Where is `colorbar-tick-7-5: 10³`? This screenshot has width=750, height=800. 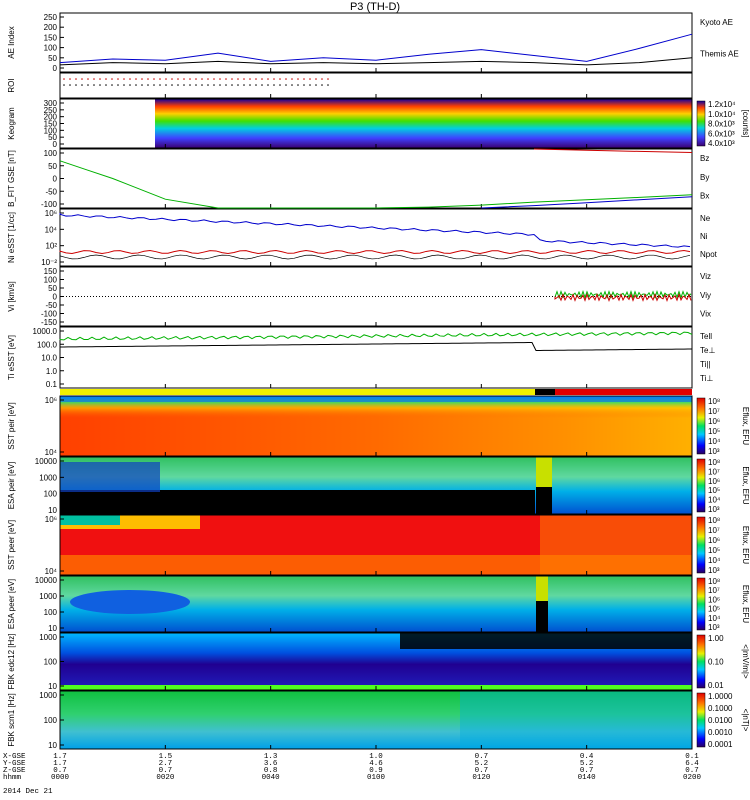 colorbar-tick-7-5: 10³ is located at coordinates (714, 451).